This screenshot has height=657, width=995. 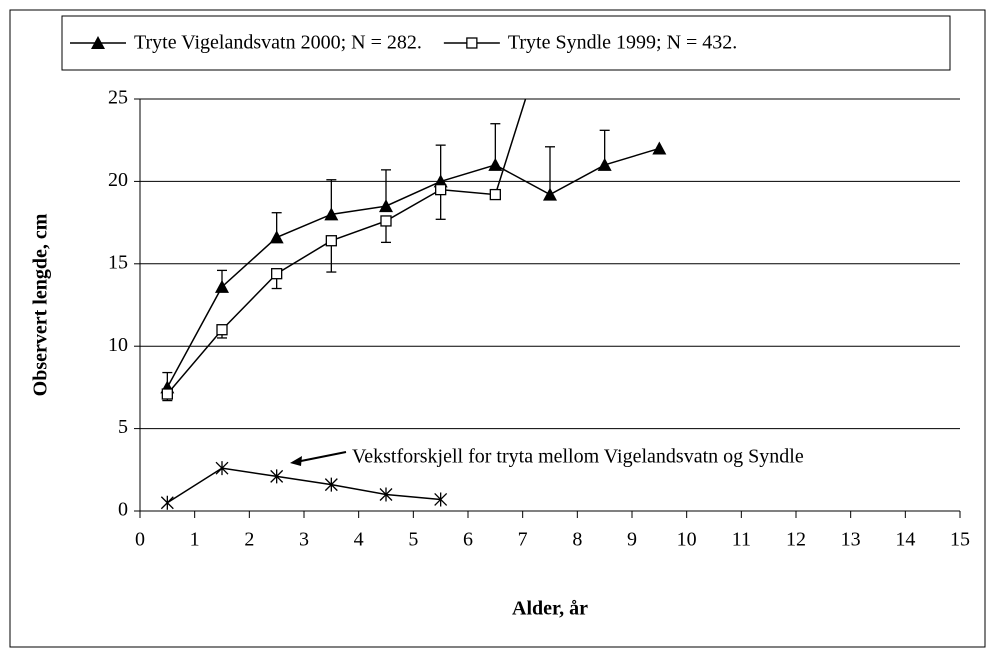 I want to click on x-tick-label: 13, so click(x=851, y=540).